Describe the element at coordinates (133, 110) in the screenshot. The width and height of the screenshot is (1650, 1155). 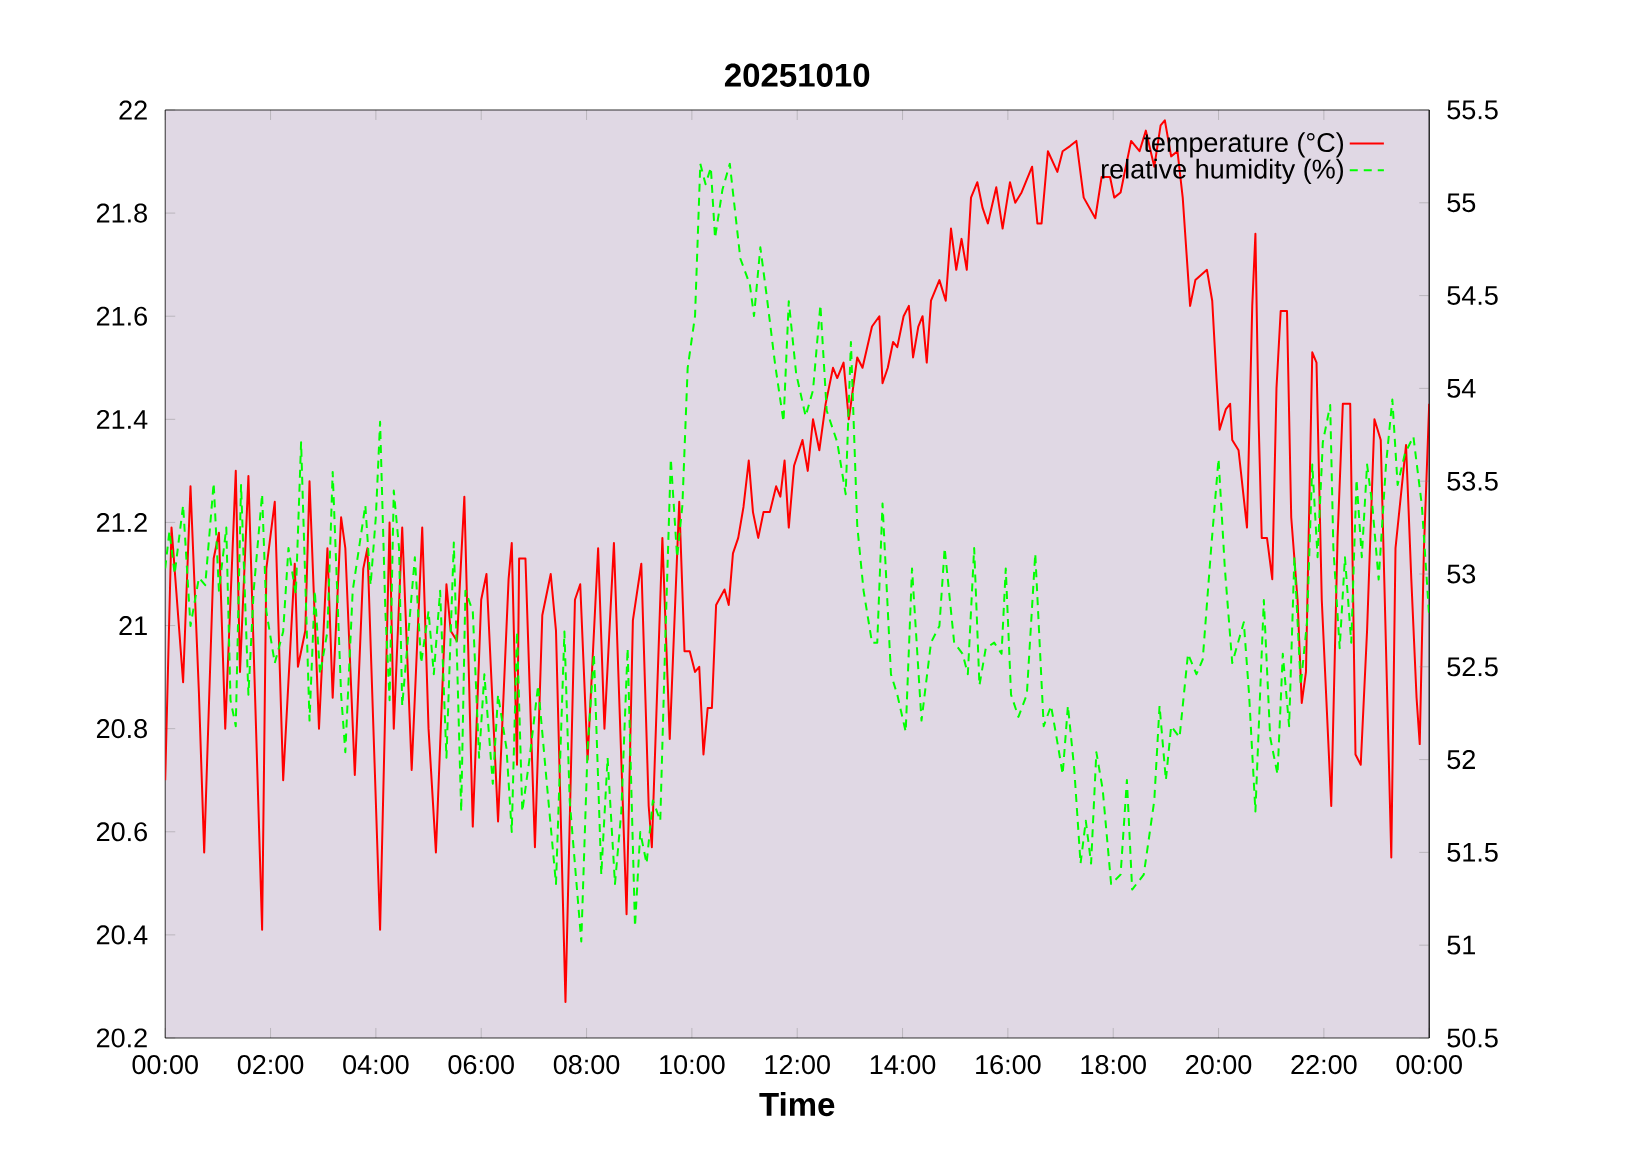
I see `y-tick-label: 22` at that location.